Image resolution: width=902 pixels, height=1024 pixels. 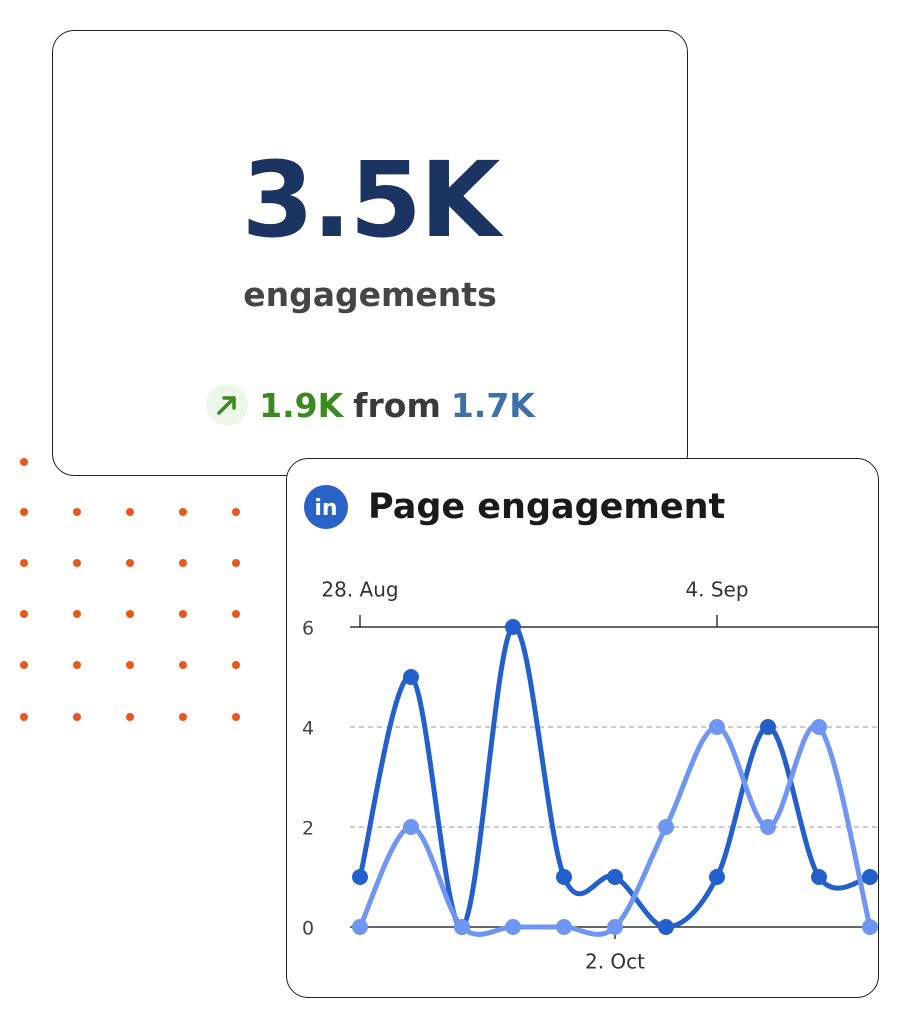 What do you see at coordinates (546, 507) in the screenshot?
I see `chart-title: Page engagement` at bounding box center [546, 507].